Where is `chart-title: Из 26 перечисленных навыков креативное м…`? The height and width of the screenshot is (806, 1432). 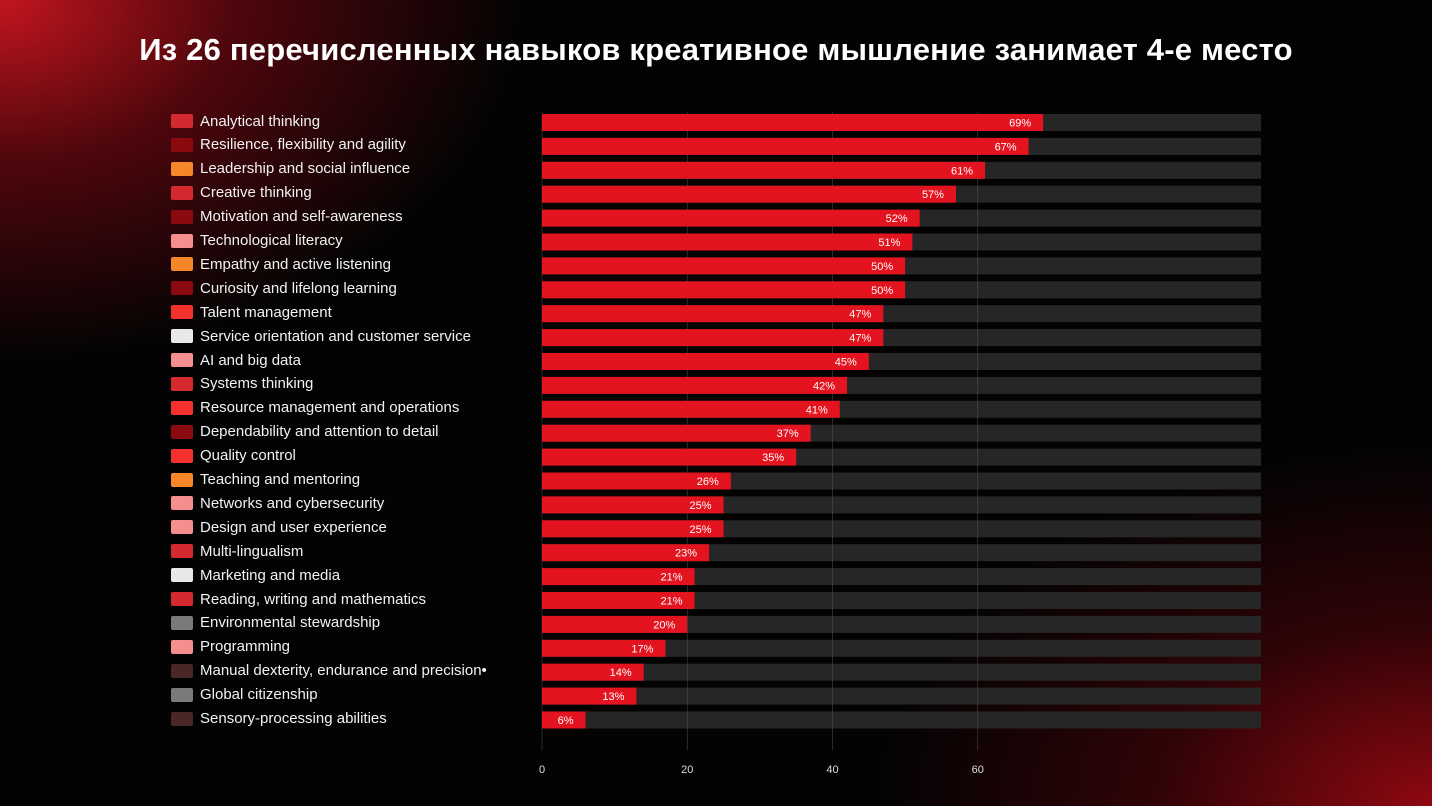 chart-title: Из 26 перечисленных навыков креативное м… is located at coordinates (716, 49).